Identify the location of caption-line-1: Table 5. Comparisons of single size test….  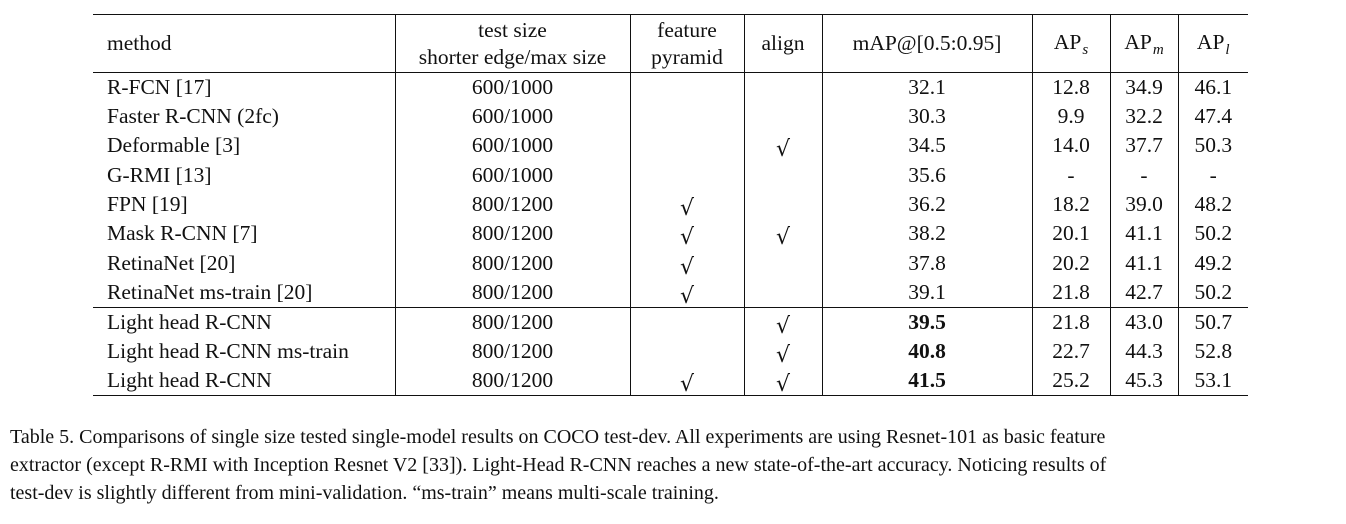
(558, 437).